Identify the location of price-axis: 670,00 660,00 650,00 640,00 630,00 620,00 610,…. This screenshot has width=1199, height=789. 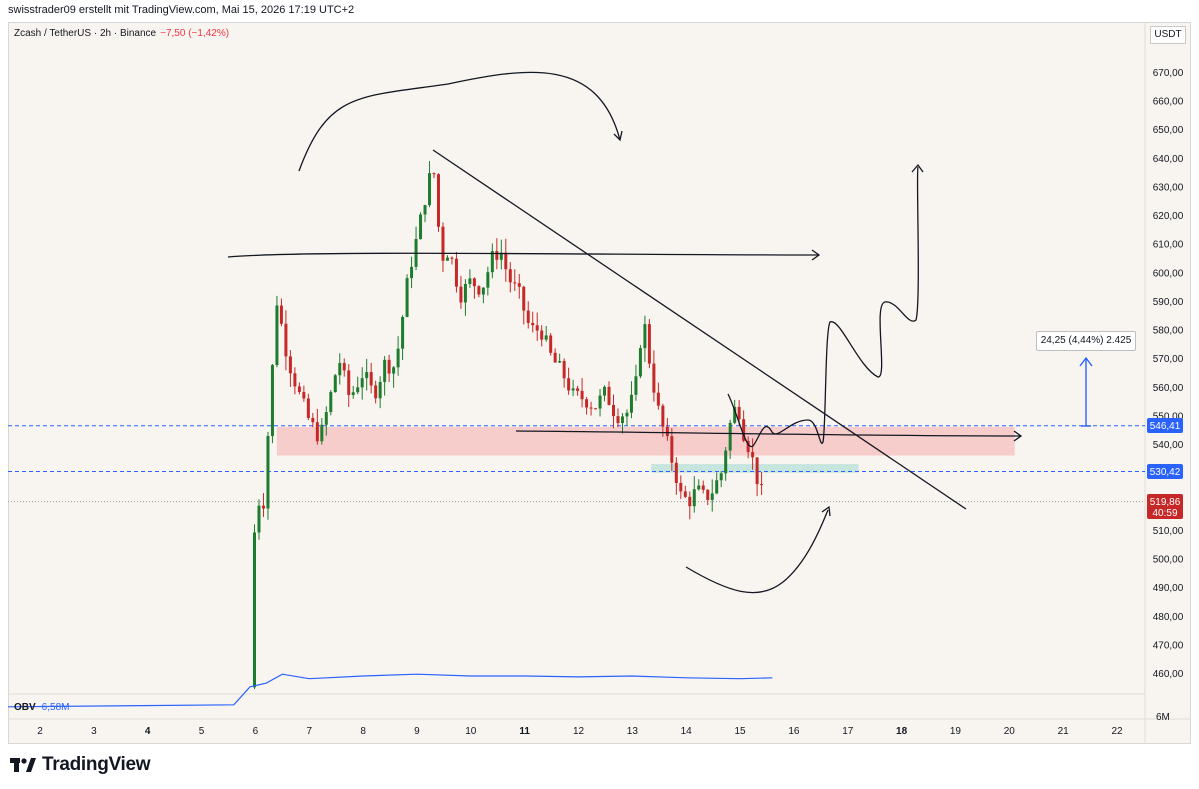
(1168, 374).